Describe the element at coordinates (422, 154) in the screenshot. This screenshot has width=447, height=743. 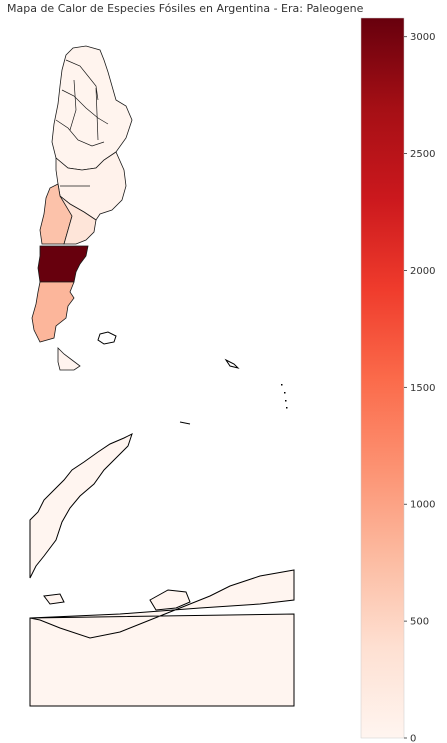
I see `colorbar-tick-label: 2500` at that location.